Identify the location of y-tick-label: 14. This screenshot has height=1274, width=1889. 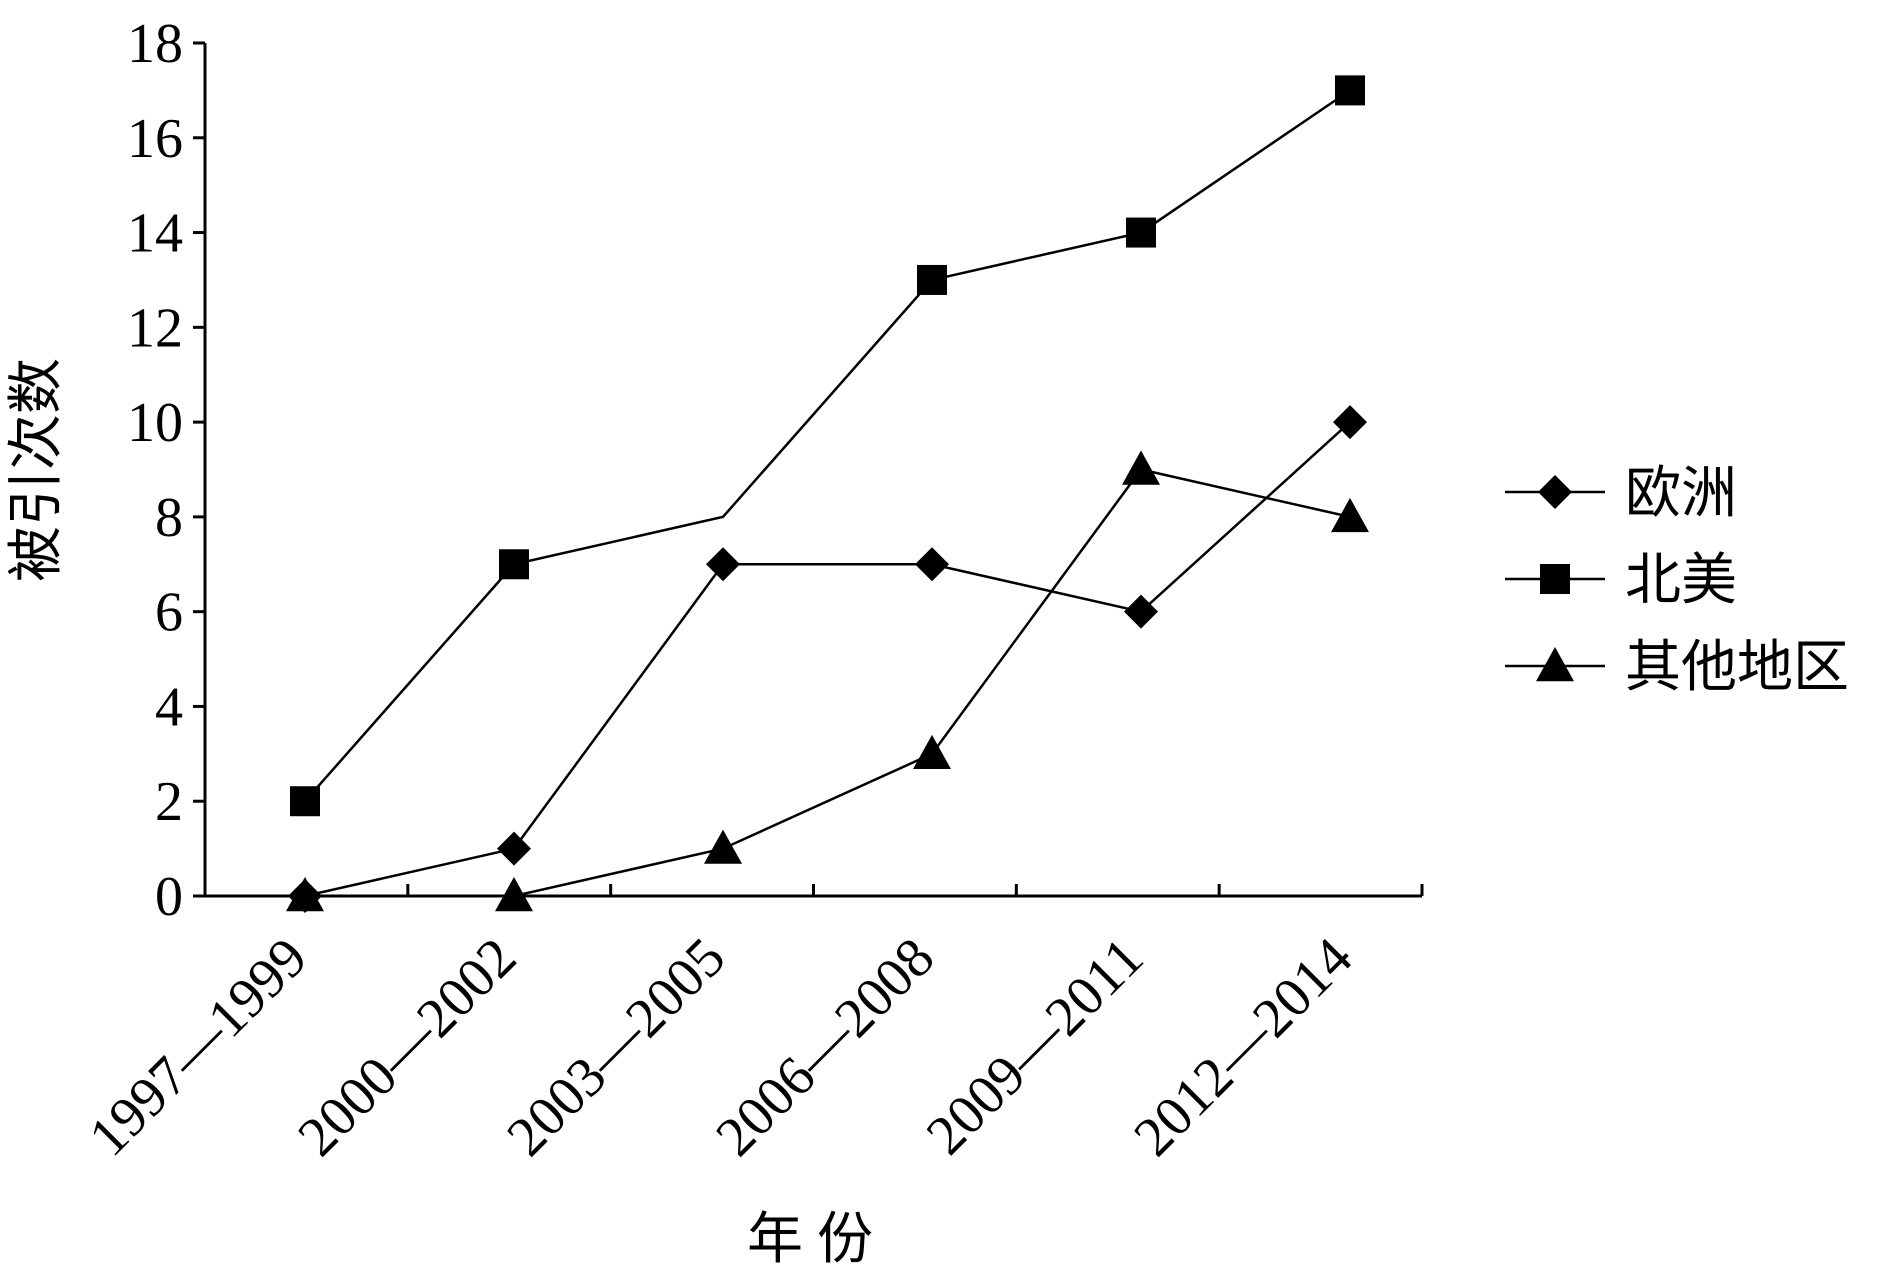
(155, 234).